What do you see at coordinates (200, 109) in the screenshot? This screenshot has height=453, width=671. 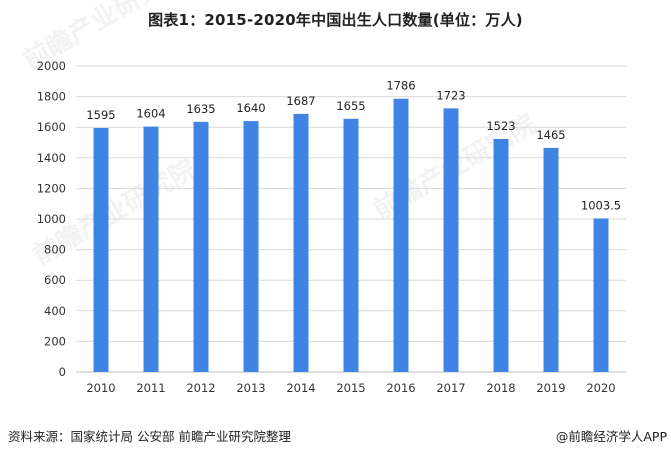 I see `data-label: 1635` at bounding box center [200, 109].